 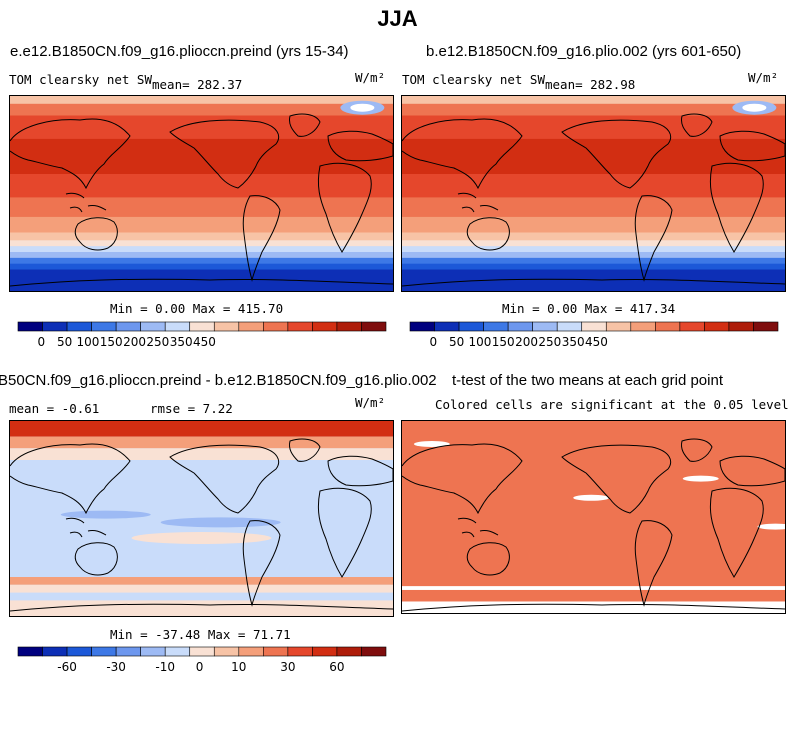 I want to click on field-background, so click(x=593, y=517).